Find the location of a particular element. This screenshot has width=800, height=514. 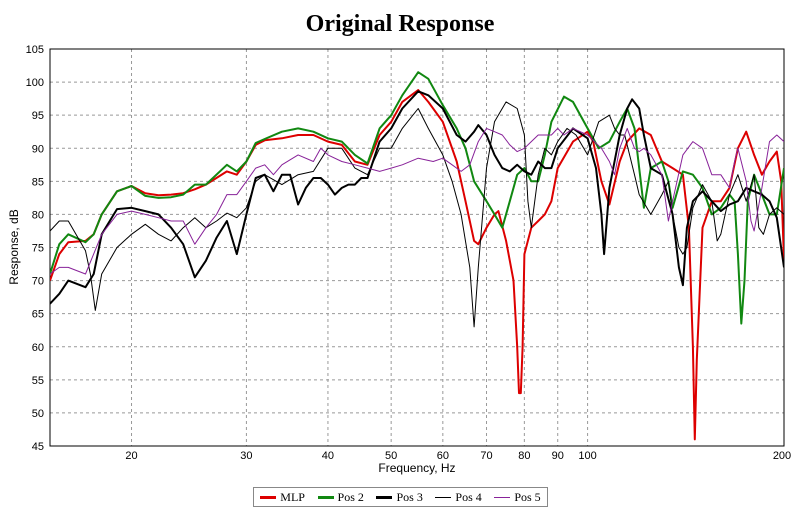

y-tick-label: 105 is located at coordinates (35, 50).